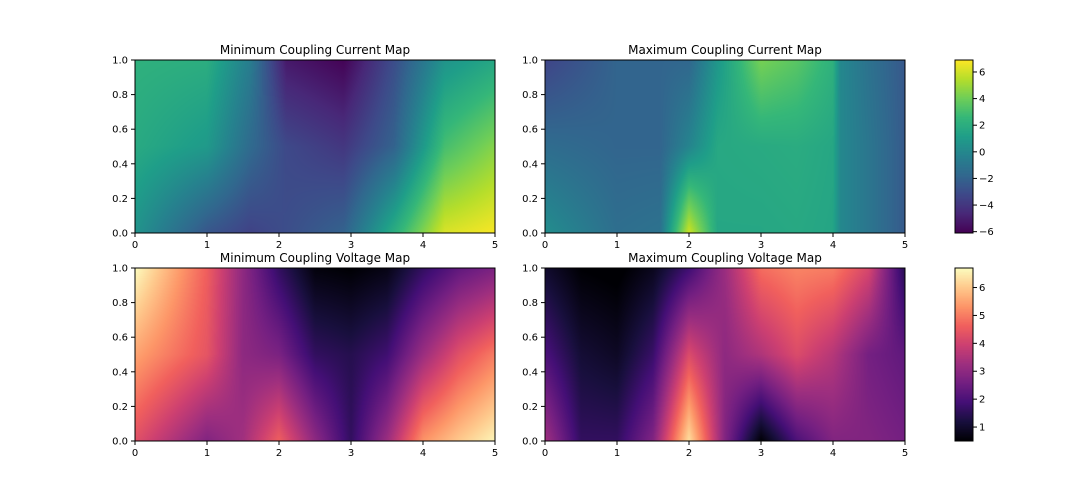  I want to click on colorbar-tick-label: 1, so click(982, 428).